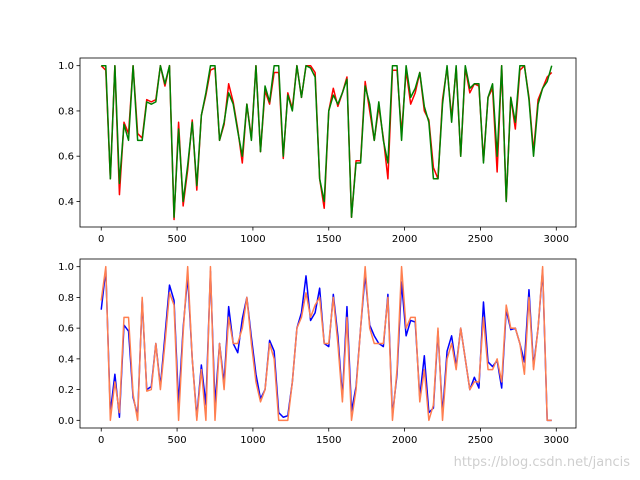  What do you see at coordinates (66, 390) in the screenshot?
I see `y-tick-label: 0.2` at bounding box center [66, 390].